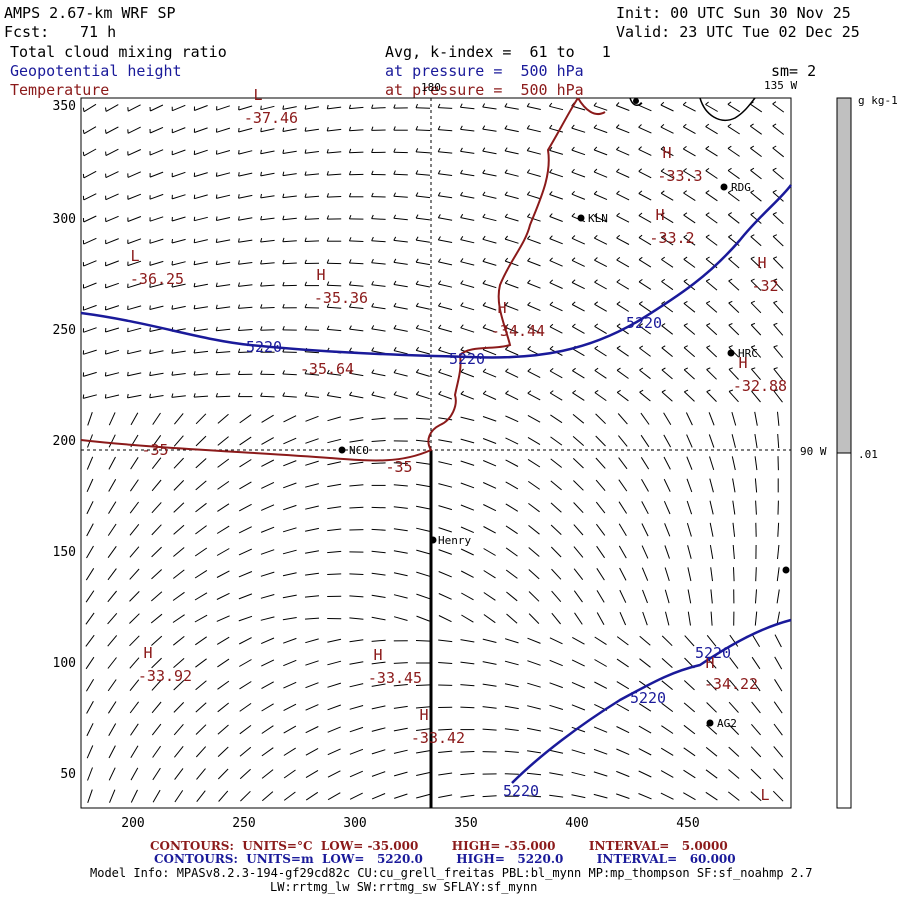 The width and height of the screenshot is (900, 900). Describe the element at coordinates (68, 774) in the screenshot. I see `y-tick-label: 50` at that location.